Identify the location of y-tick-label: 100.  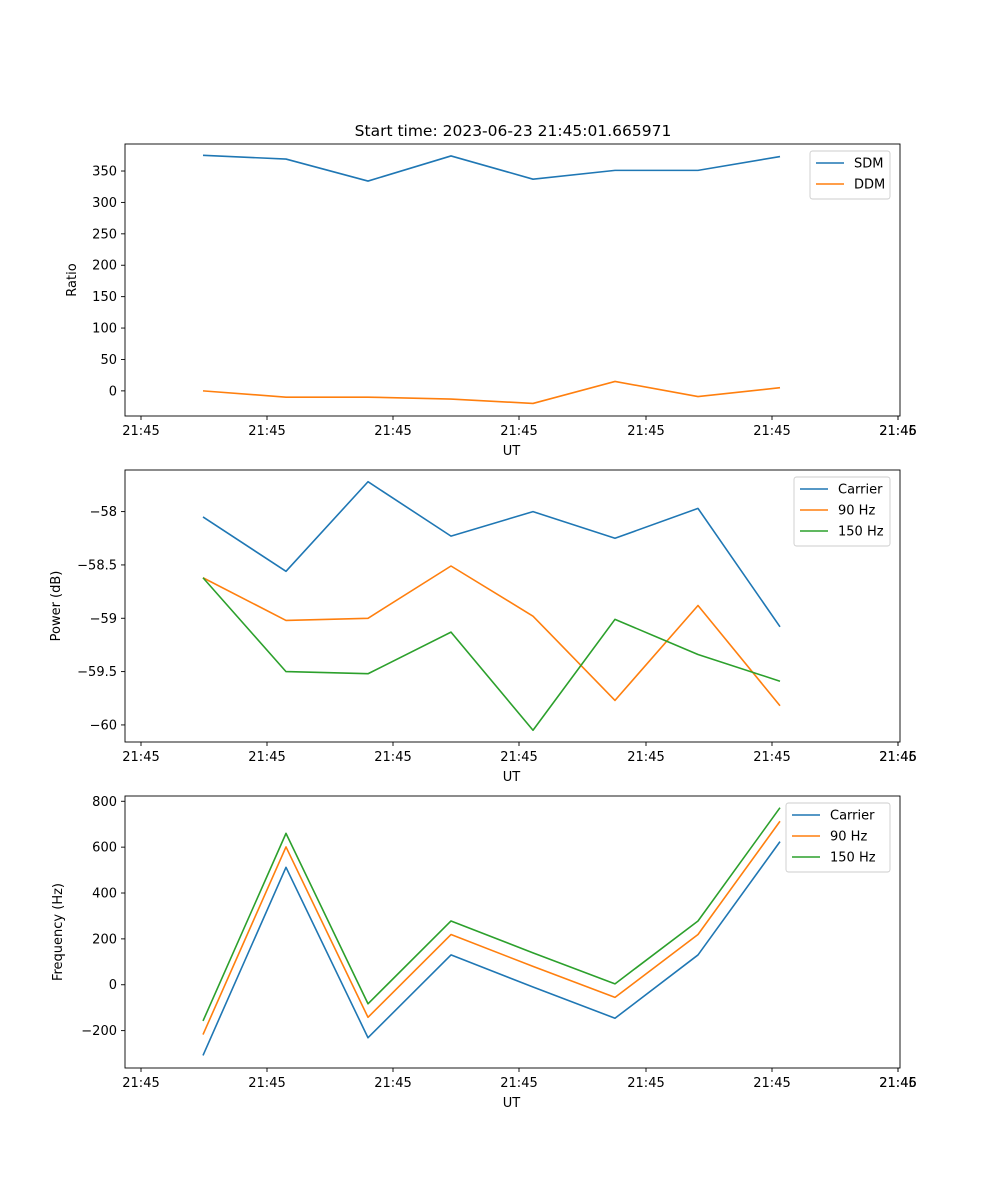
(104, 329).